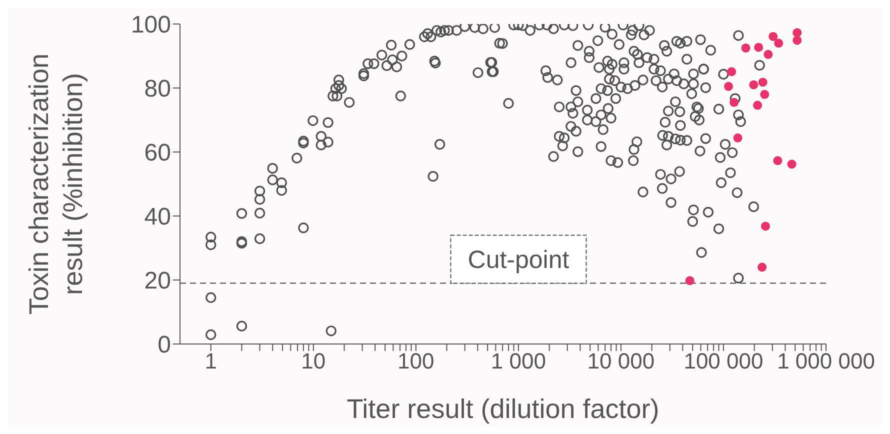 The height and width of the screenshot is (434, 890). I want to click on y-tick-label: 60, so click(157, 153).